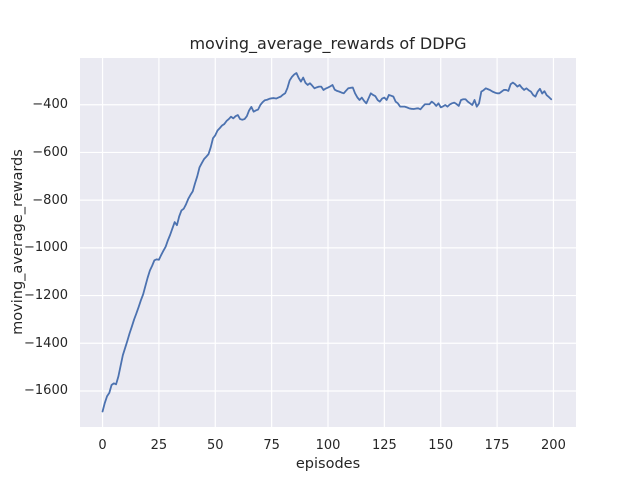 This screenshot has width=640, height=480. I want to click on y-tick-label: −600, so click(50, 152).